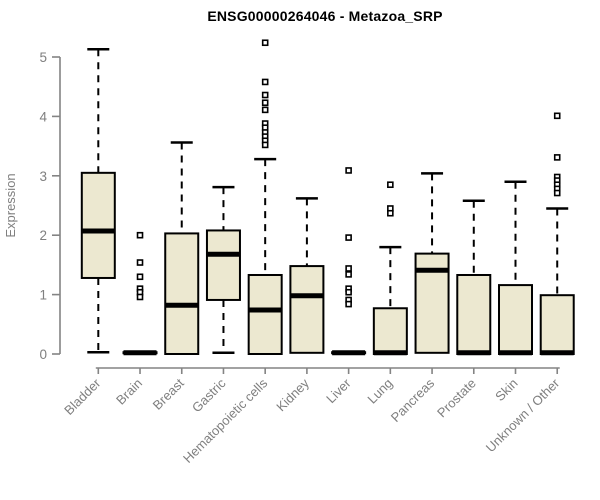 The width and height of the screenshot is (600, 500). What do you see at coordinates (506, 390) in the screenshot?
I see `x-tick-label: Skin` at bounding box center [506, 390].